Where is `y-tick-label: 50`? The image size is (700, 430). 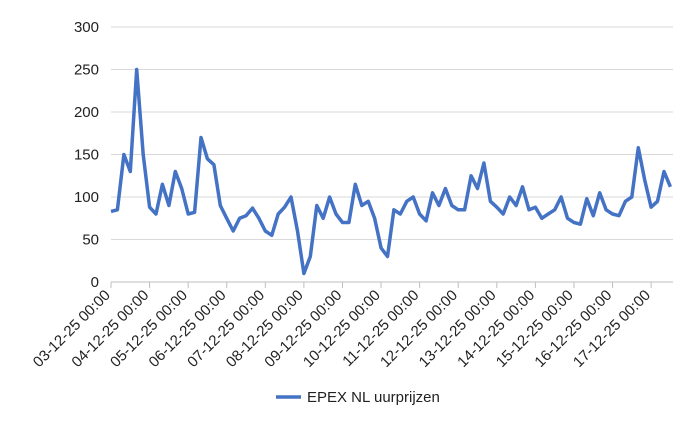
y-tick-label: 50 is located at coordinates (90, 240).